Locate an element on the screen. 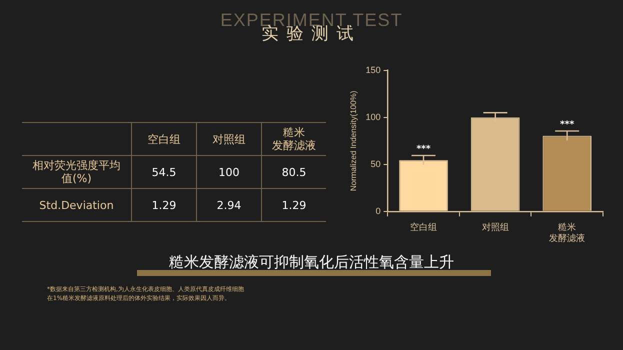 Image resolution: width=623 pixels, height=350 pixels. text: 2.94 is located at coordinates (229, 205).